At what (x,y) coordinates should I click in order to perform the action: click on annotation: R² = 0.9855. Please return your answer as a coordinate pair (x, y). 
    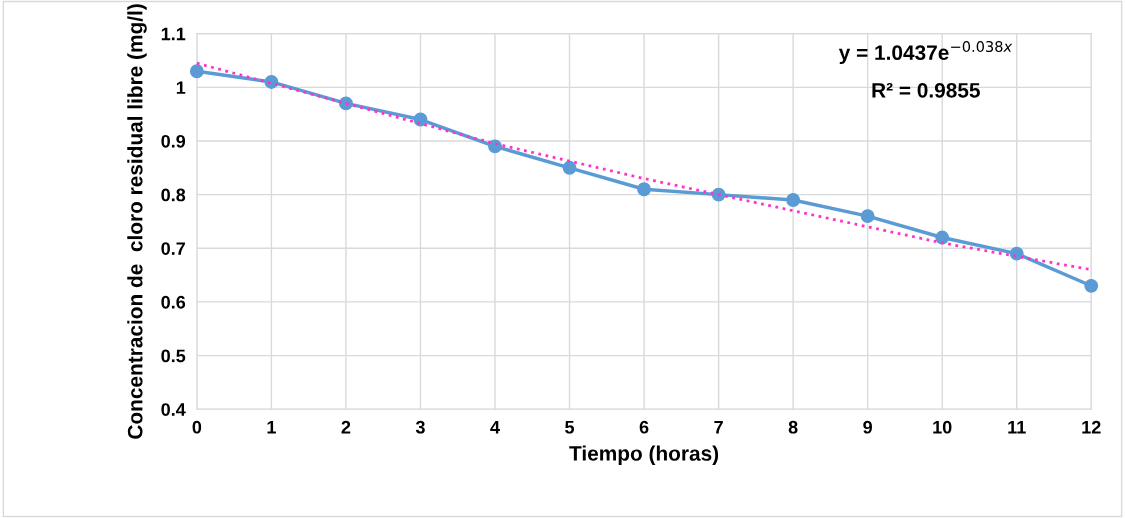
    Looking at the image, I should click on (926, 90).